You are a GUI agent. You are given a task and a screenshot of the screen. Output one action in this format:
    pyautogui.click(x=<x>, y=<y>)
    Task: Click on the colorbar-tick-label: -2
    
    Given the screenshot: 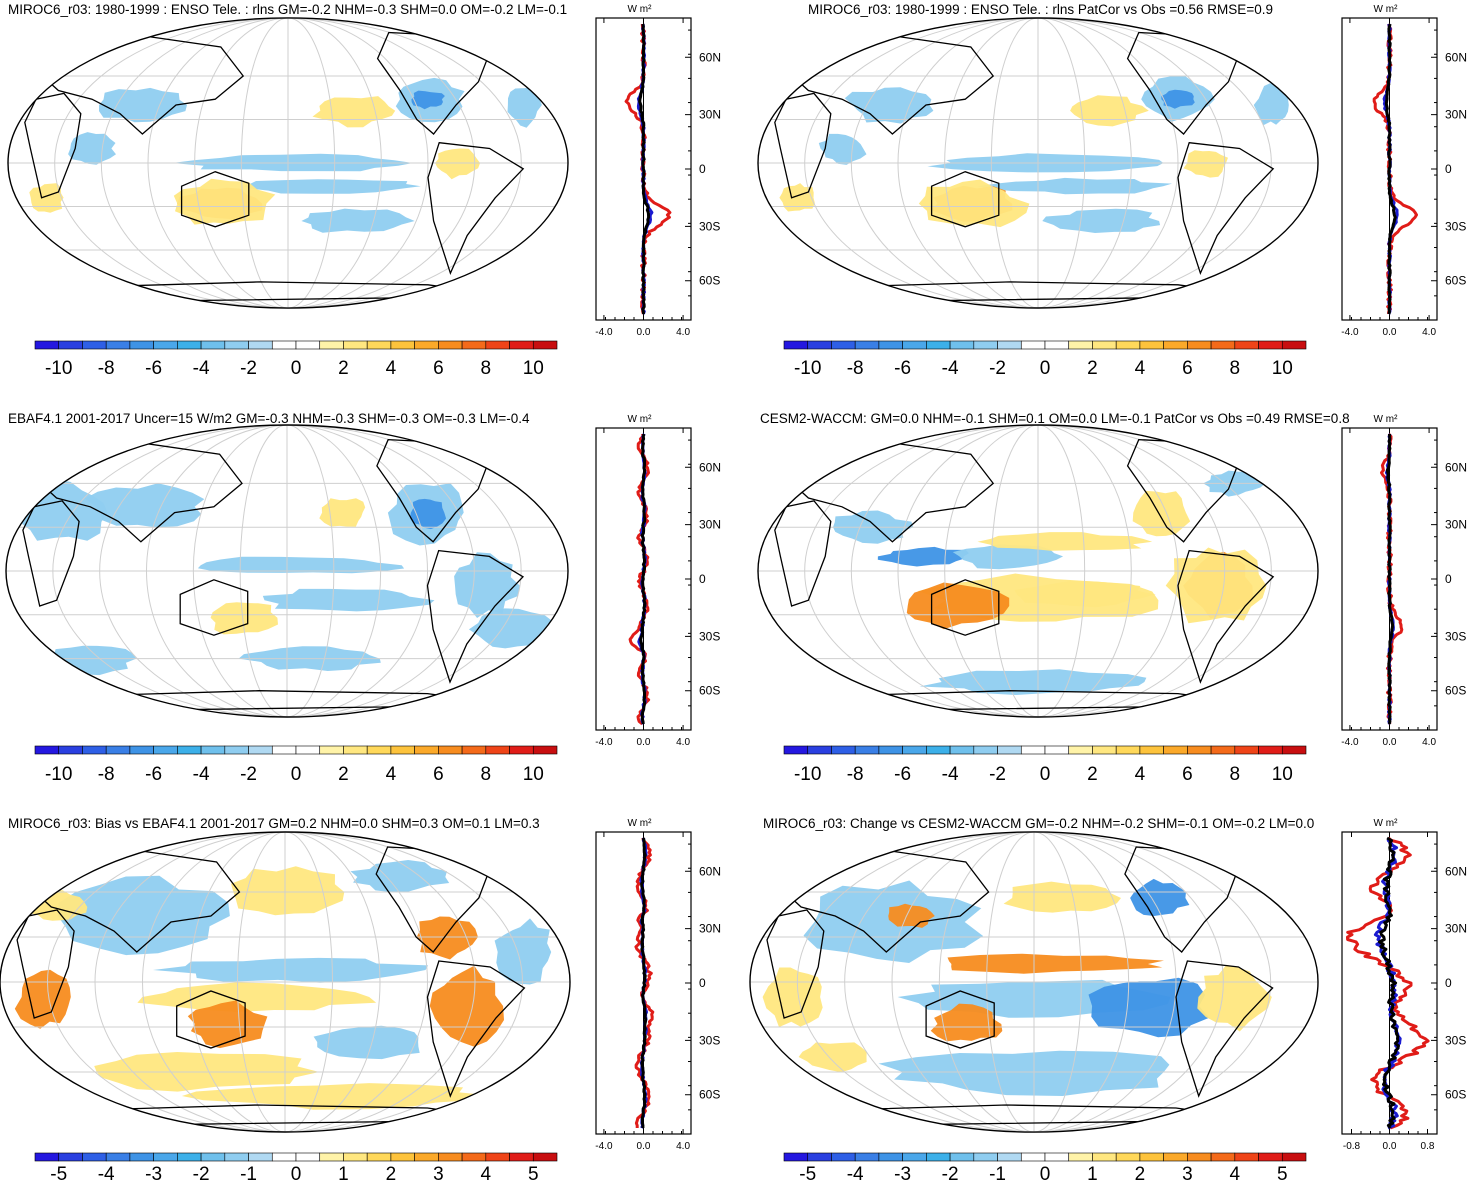 What is the action you would take?
    pyautogui.click(x=997, y=774)
    